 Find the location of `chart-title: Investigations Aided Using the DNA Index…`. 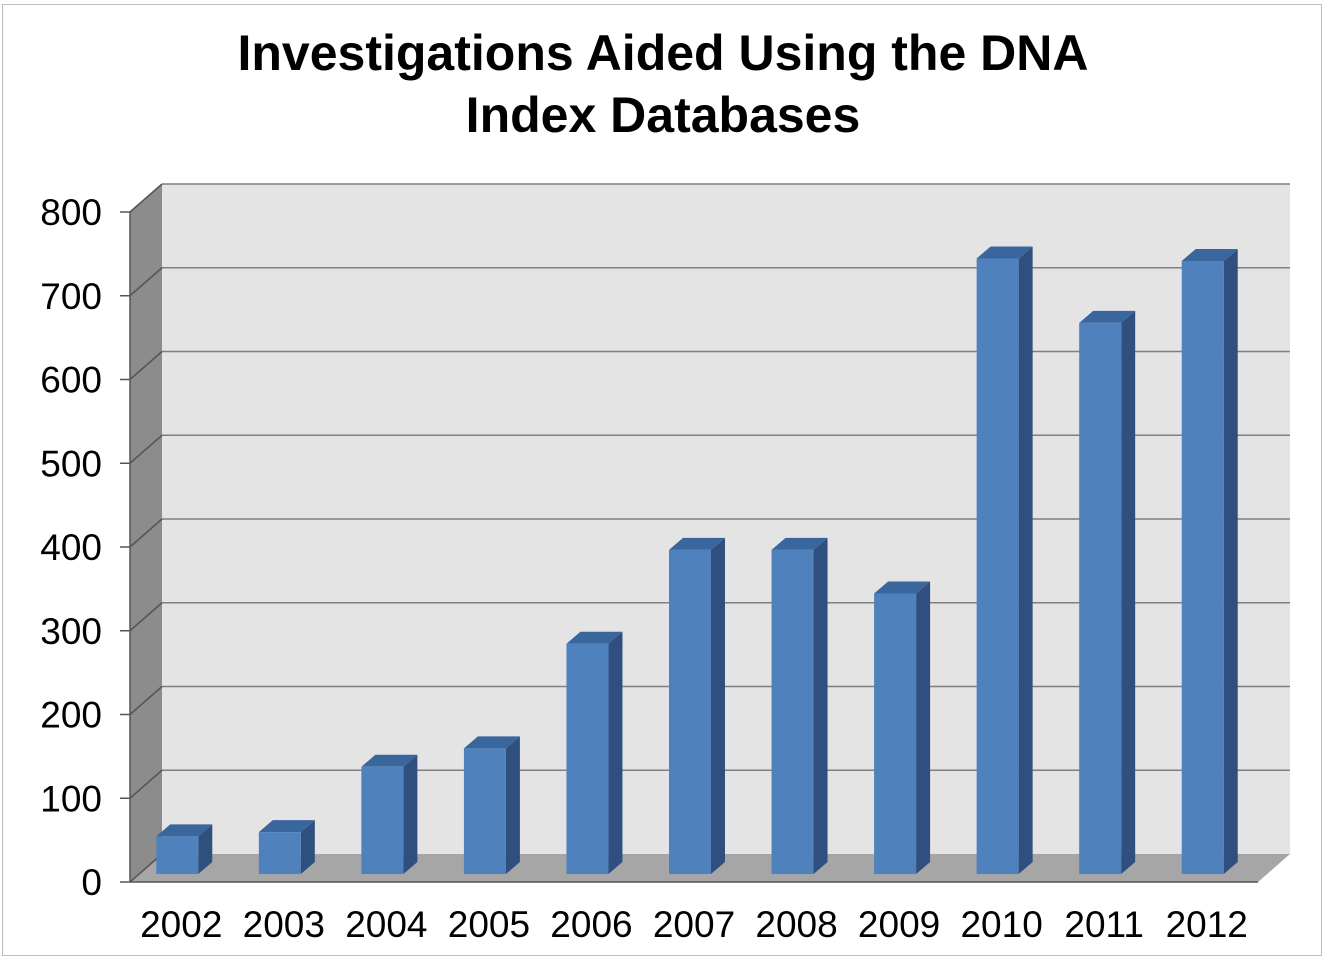

chart-title: Investigations Aided Using the DNA Index… is located at coordinates (663, 84).